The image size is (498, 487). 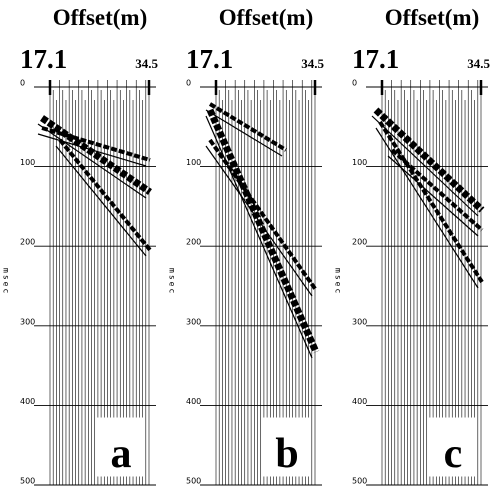 I want to click on panel-label: c, so click(x=453, y=454).